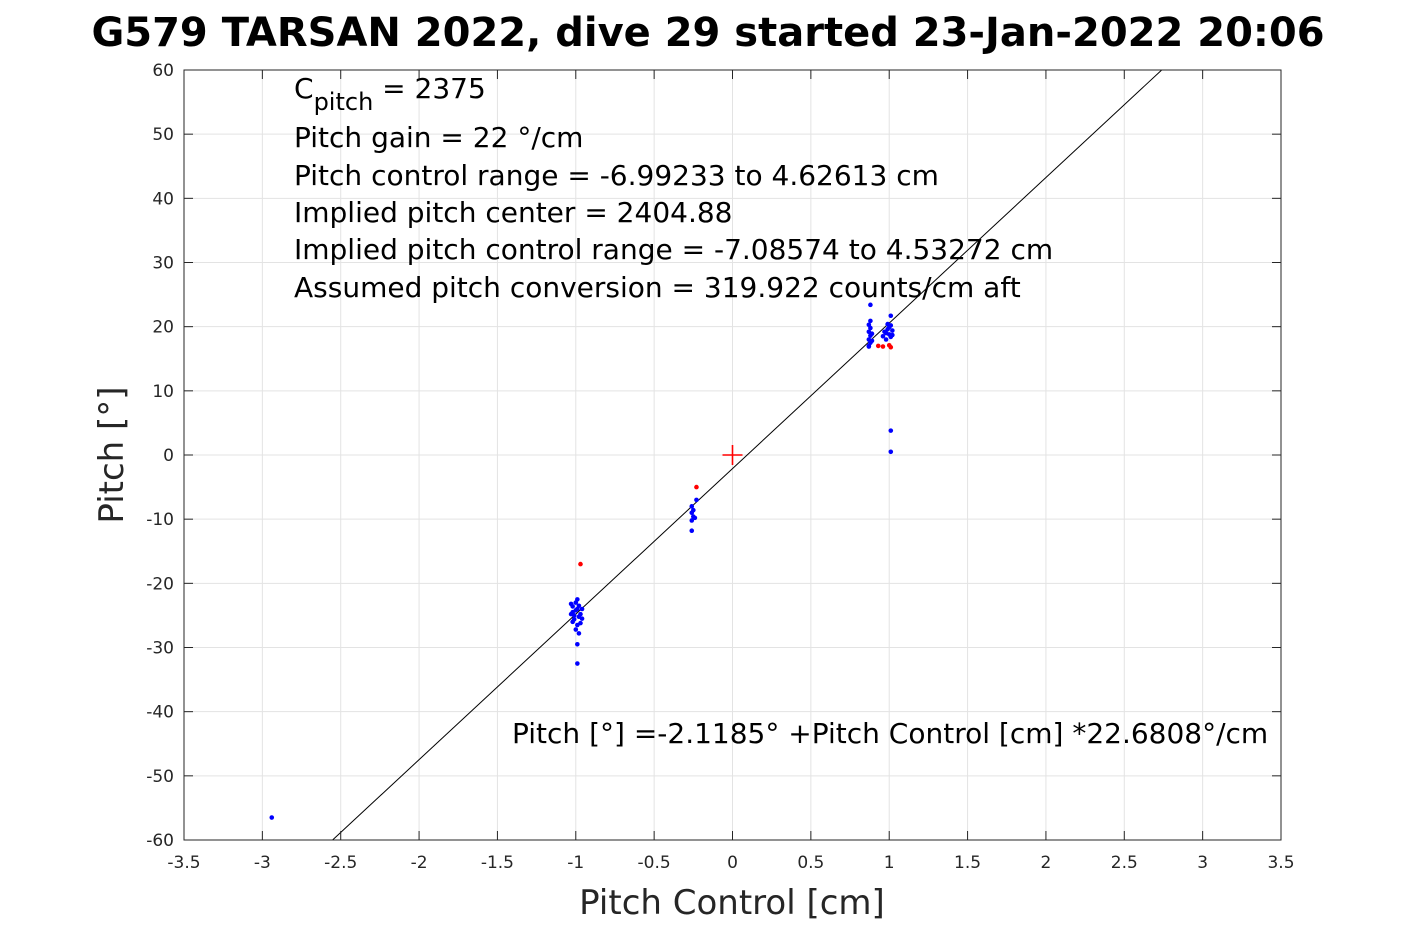  What do you see at coordinates (1124, 863) in the screenshot?
I see `x-tick-label: 2.5` at bounding box center [1124, 863].